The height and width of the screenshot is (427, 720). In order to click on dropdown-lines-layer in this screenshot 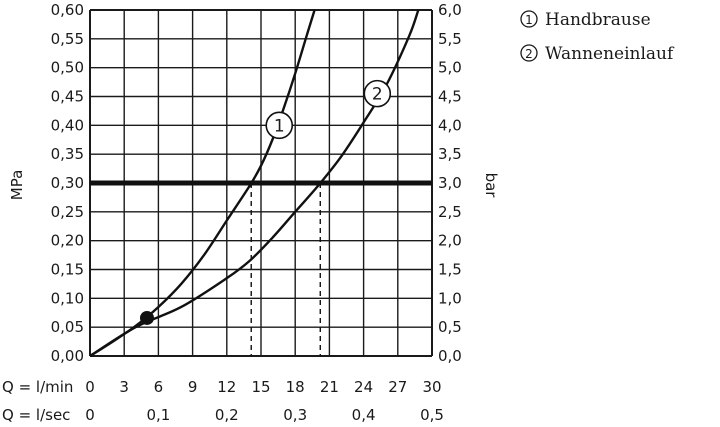, I will do `click(285, 269)`.